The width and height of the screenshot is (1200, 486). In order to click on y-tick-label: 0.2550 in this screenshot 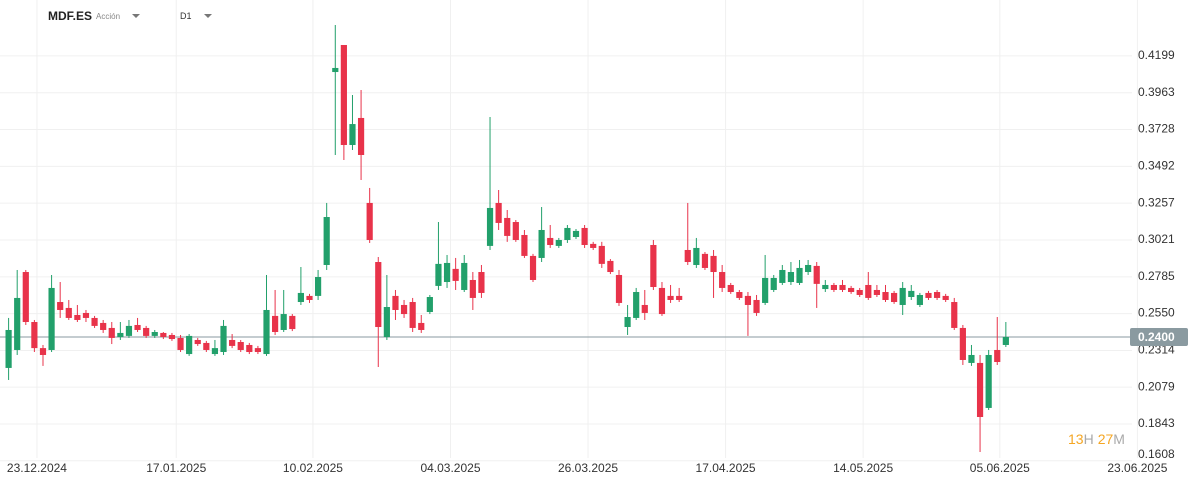, I will do `click(1156, 313)`.